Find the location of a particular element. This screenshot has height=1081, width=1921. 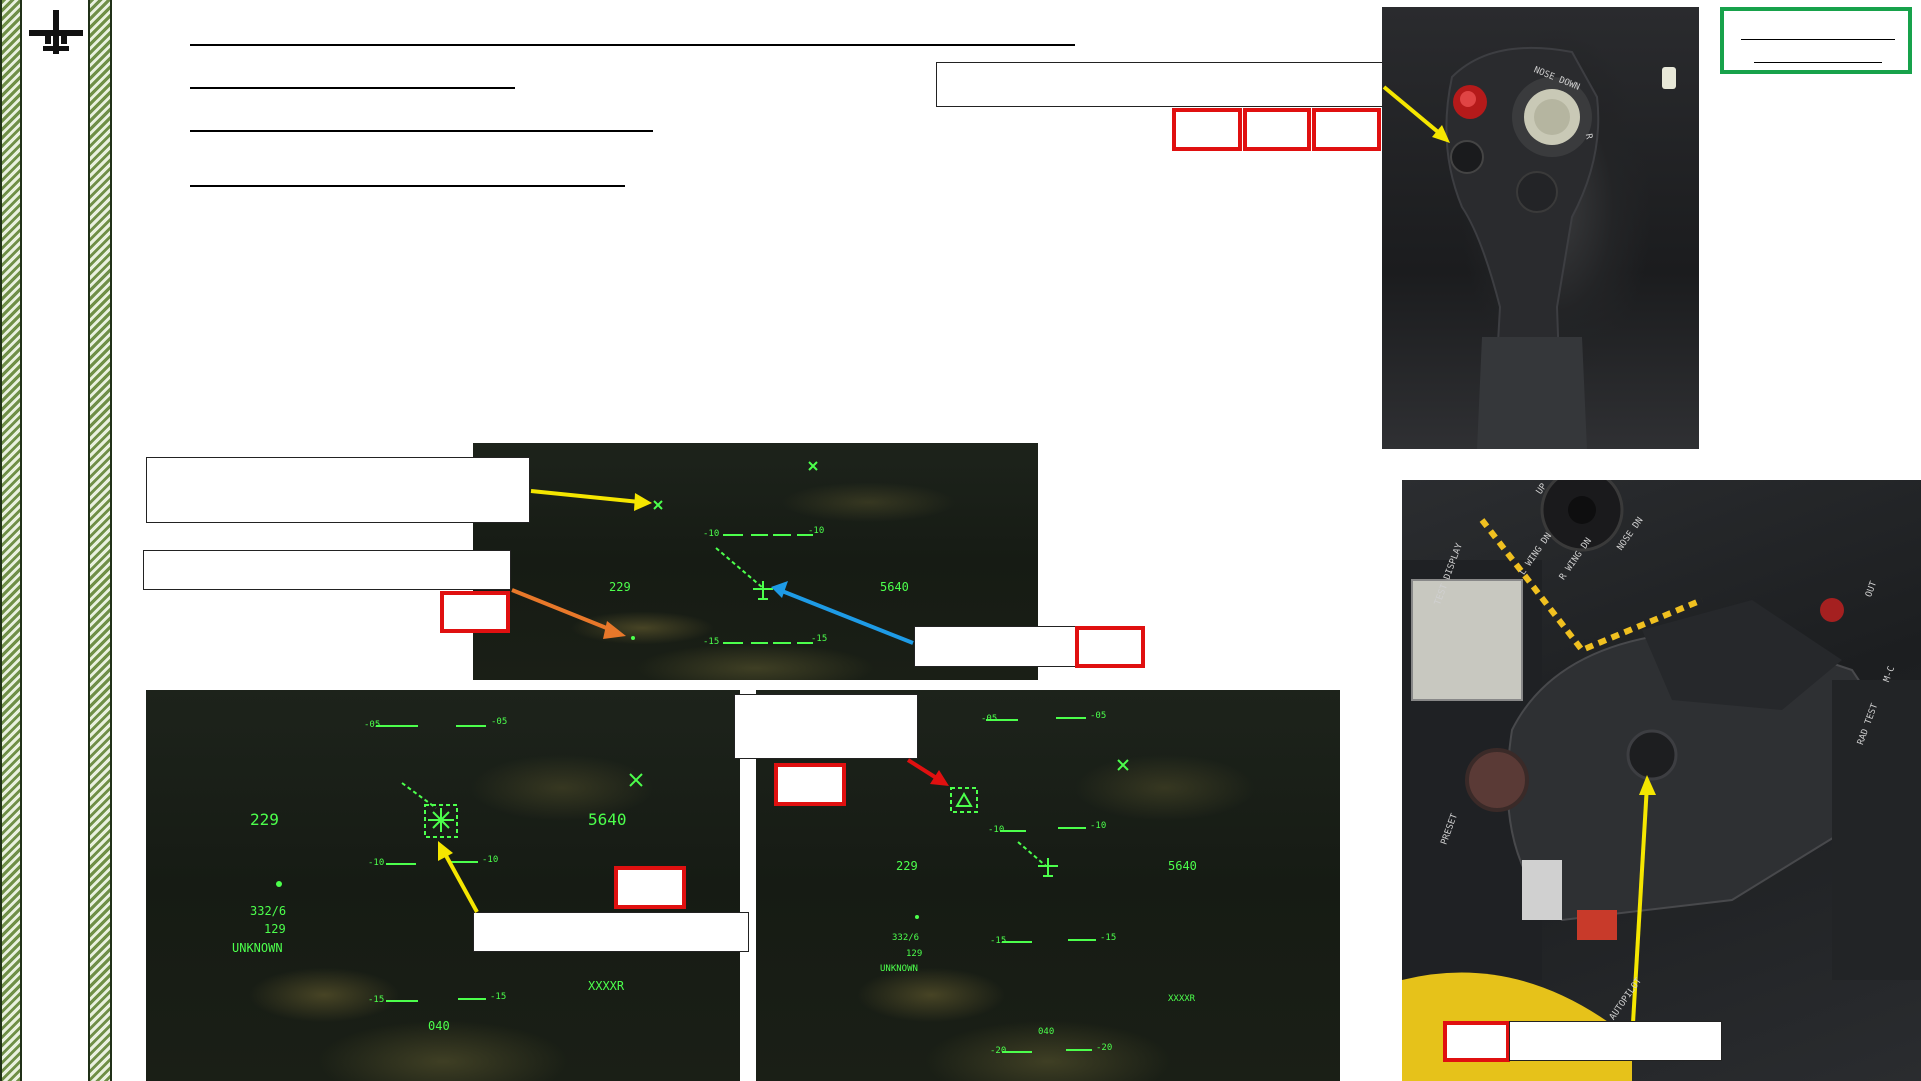

bl-pitch-neg15-left: -15 is located at coordinates (376, 1000).